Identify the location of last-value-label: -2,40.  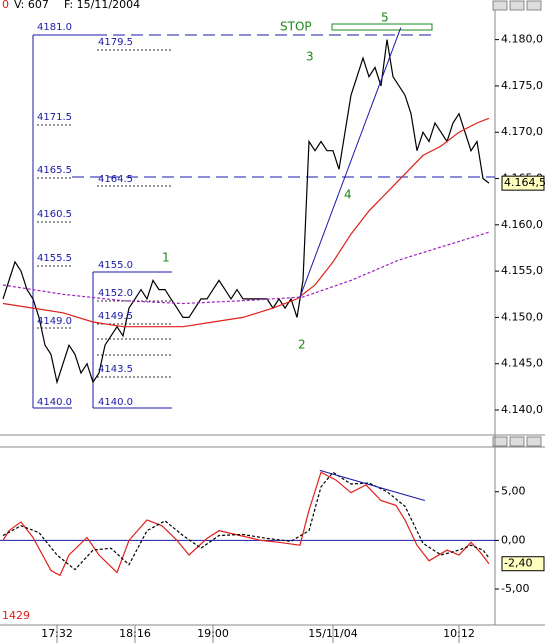
(518, 563).